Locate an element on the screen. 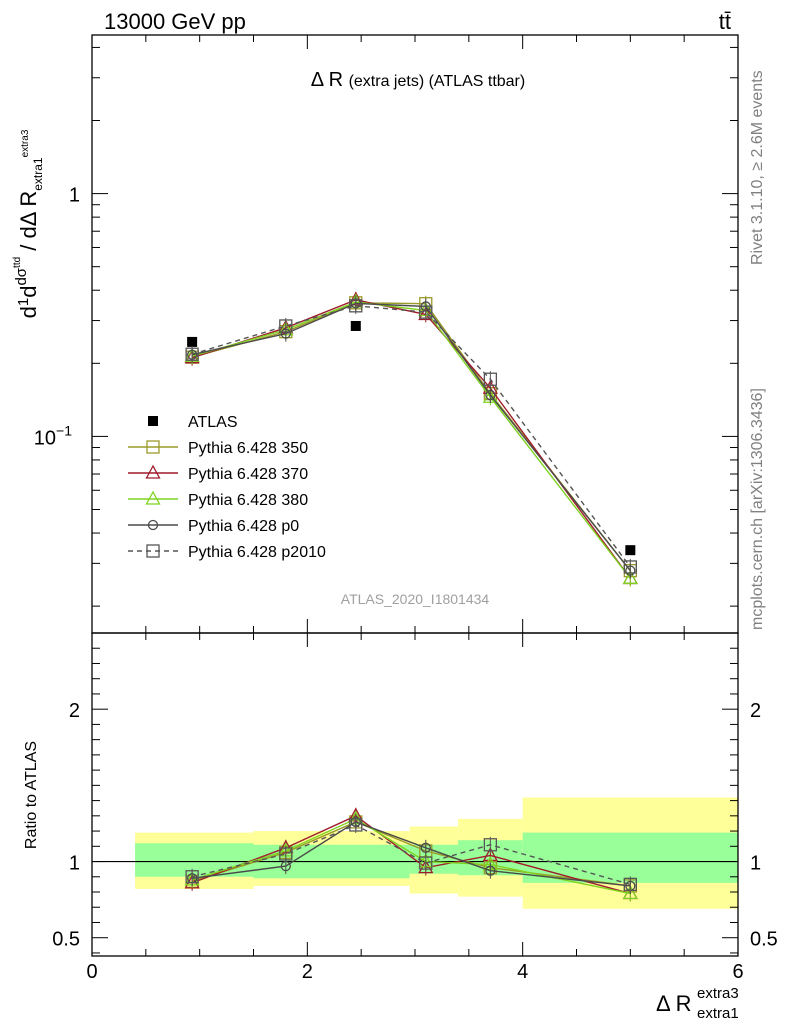 The height and width of the screenshot is (1024, 786). legend-item: ATLAS is located at coordinates (193, 422).